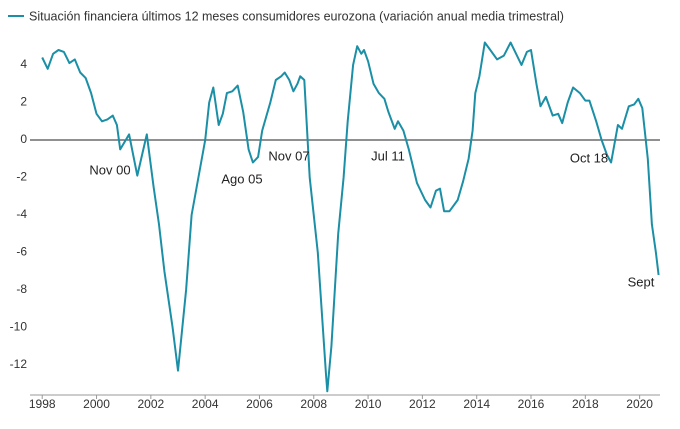 The width and height of the screenshot is (680, 429). What do you see at coordinates (313, 404) in the screenshot?
I see `x-tick-label: 2008` at bounding box center [313, 404].